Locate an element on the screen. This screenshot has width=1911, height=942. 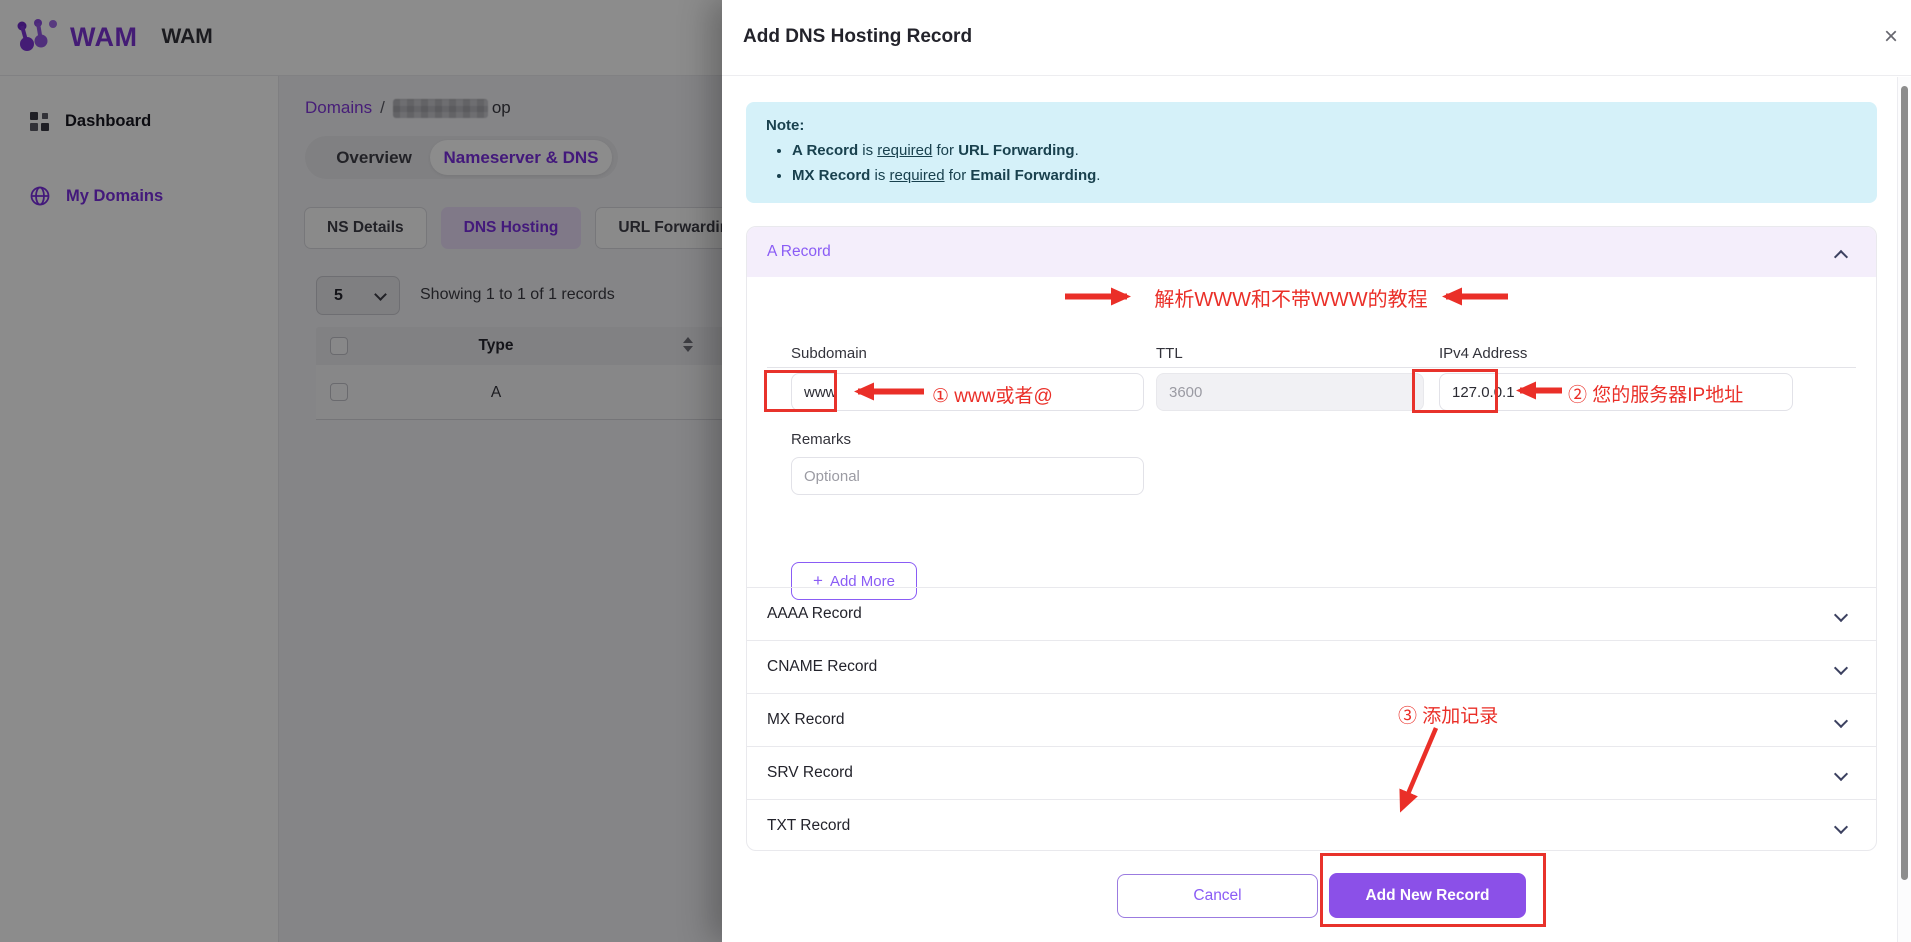
modal-scrollbar is located at coordinates (1904, 509).